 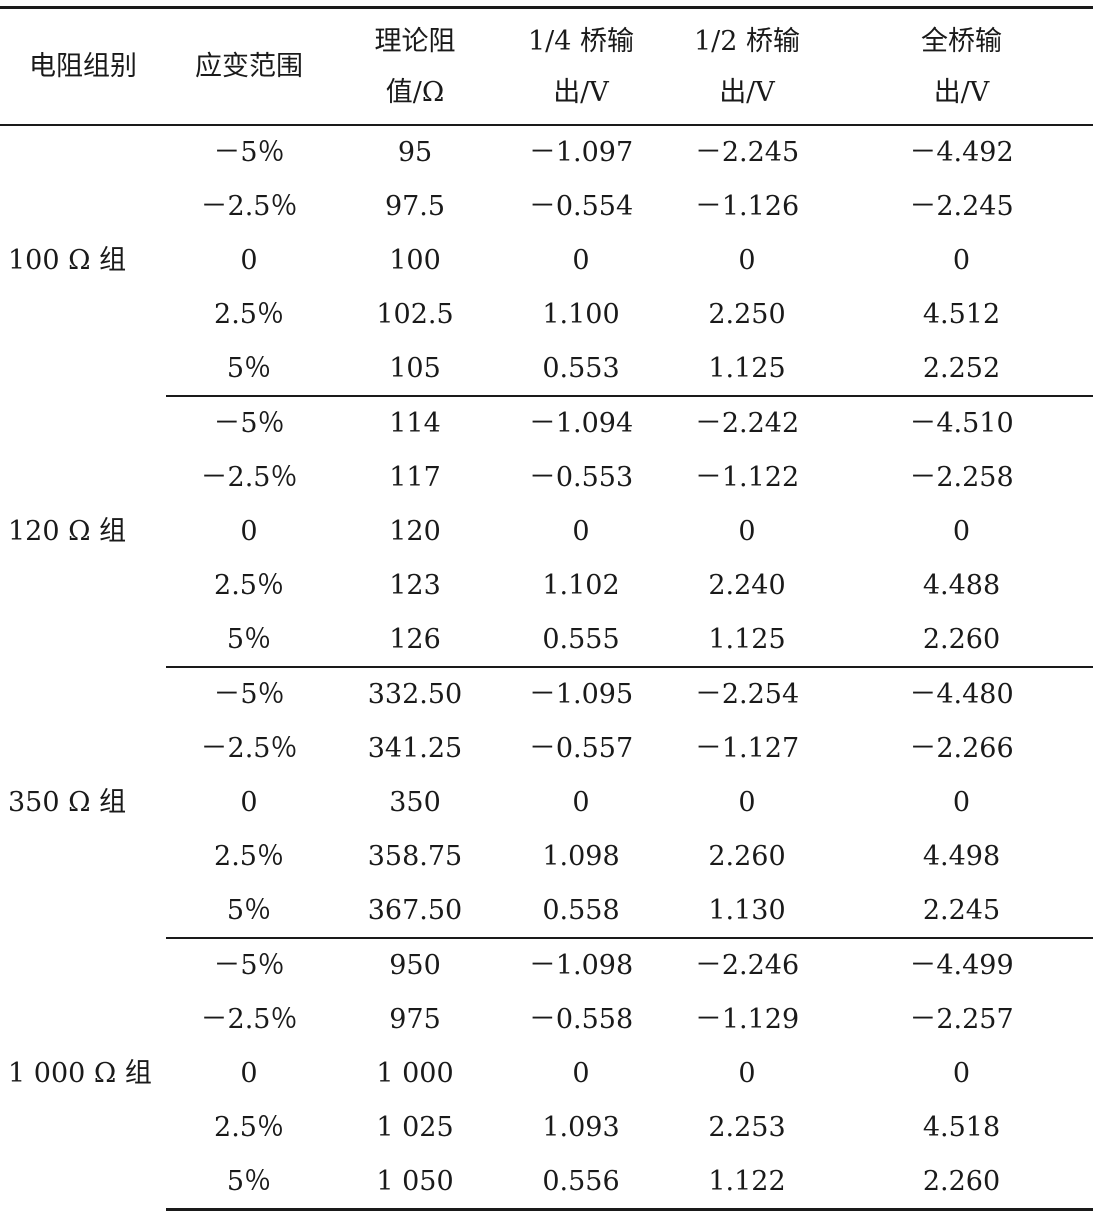 I want to click on theoretical-resistance-cell: 341.25, so click(x=415, y=749).